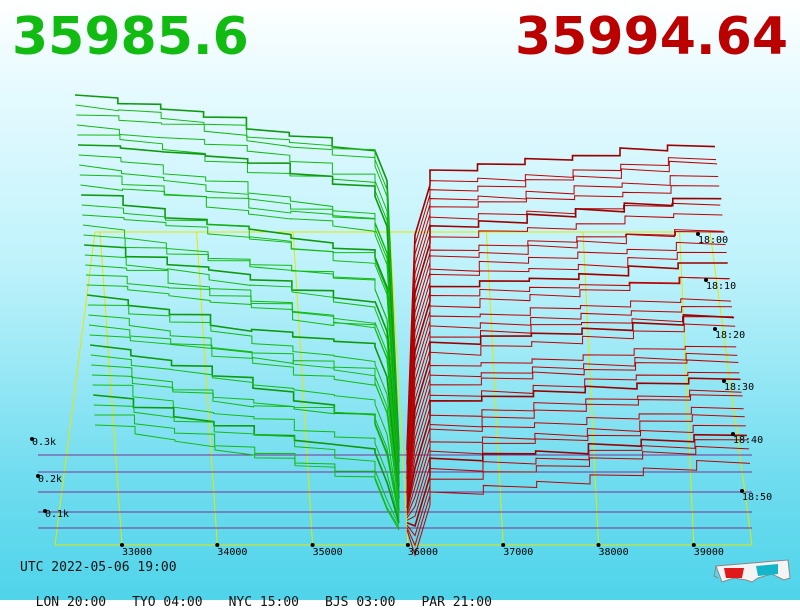 The height and width of the screenshot is (610, 800). Describe the element at coordinates (328, 552) in the screenshot. I see `x-tick-label: 35000` at that location.